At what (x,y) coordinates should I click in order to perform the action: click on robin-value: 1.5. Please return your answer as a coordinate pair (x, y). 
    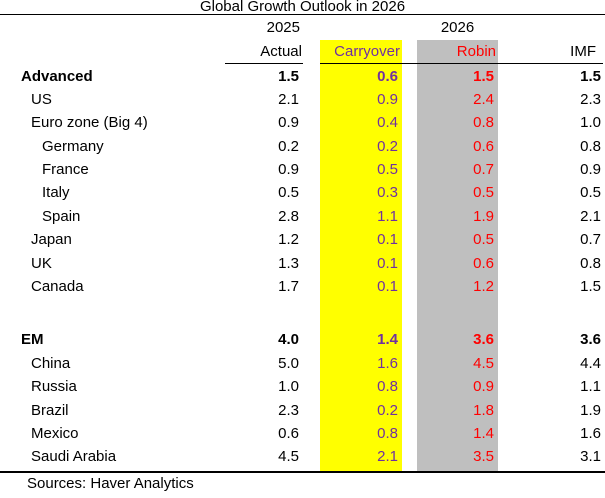
    Looking at the image, I should click on (483, 76).